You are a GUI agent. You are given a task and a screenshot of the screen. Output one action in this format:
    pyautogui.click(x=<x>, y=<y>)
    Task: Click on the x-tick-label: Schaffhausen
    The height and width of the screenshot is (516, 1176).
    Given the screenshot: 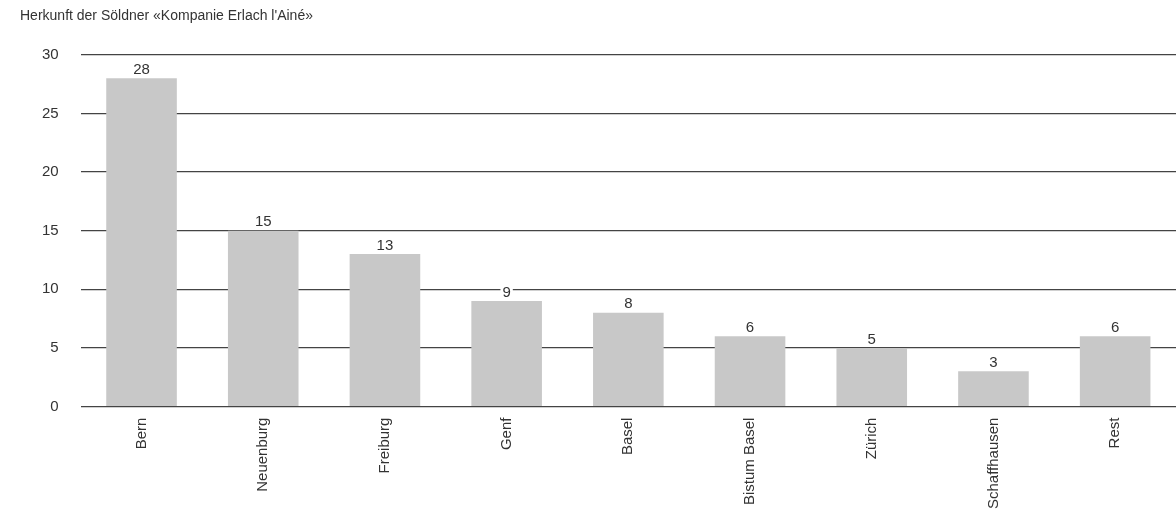 What is the action you would take?
    pyautogui.click(x=992, y=463)
    